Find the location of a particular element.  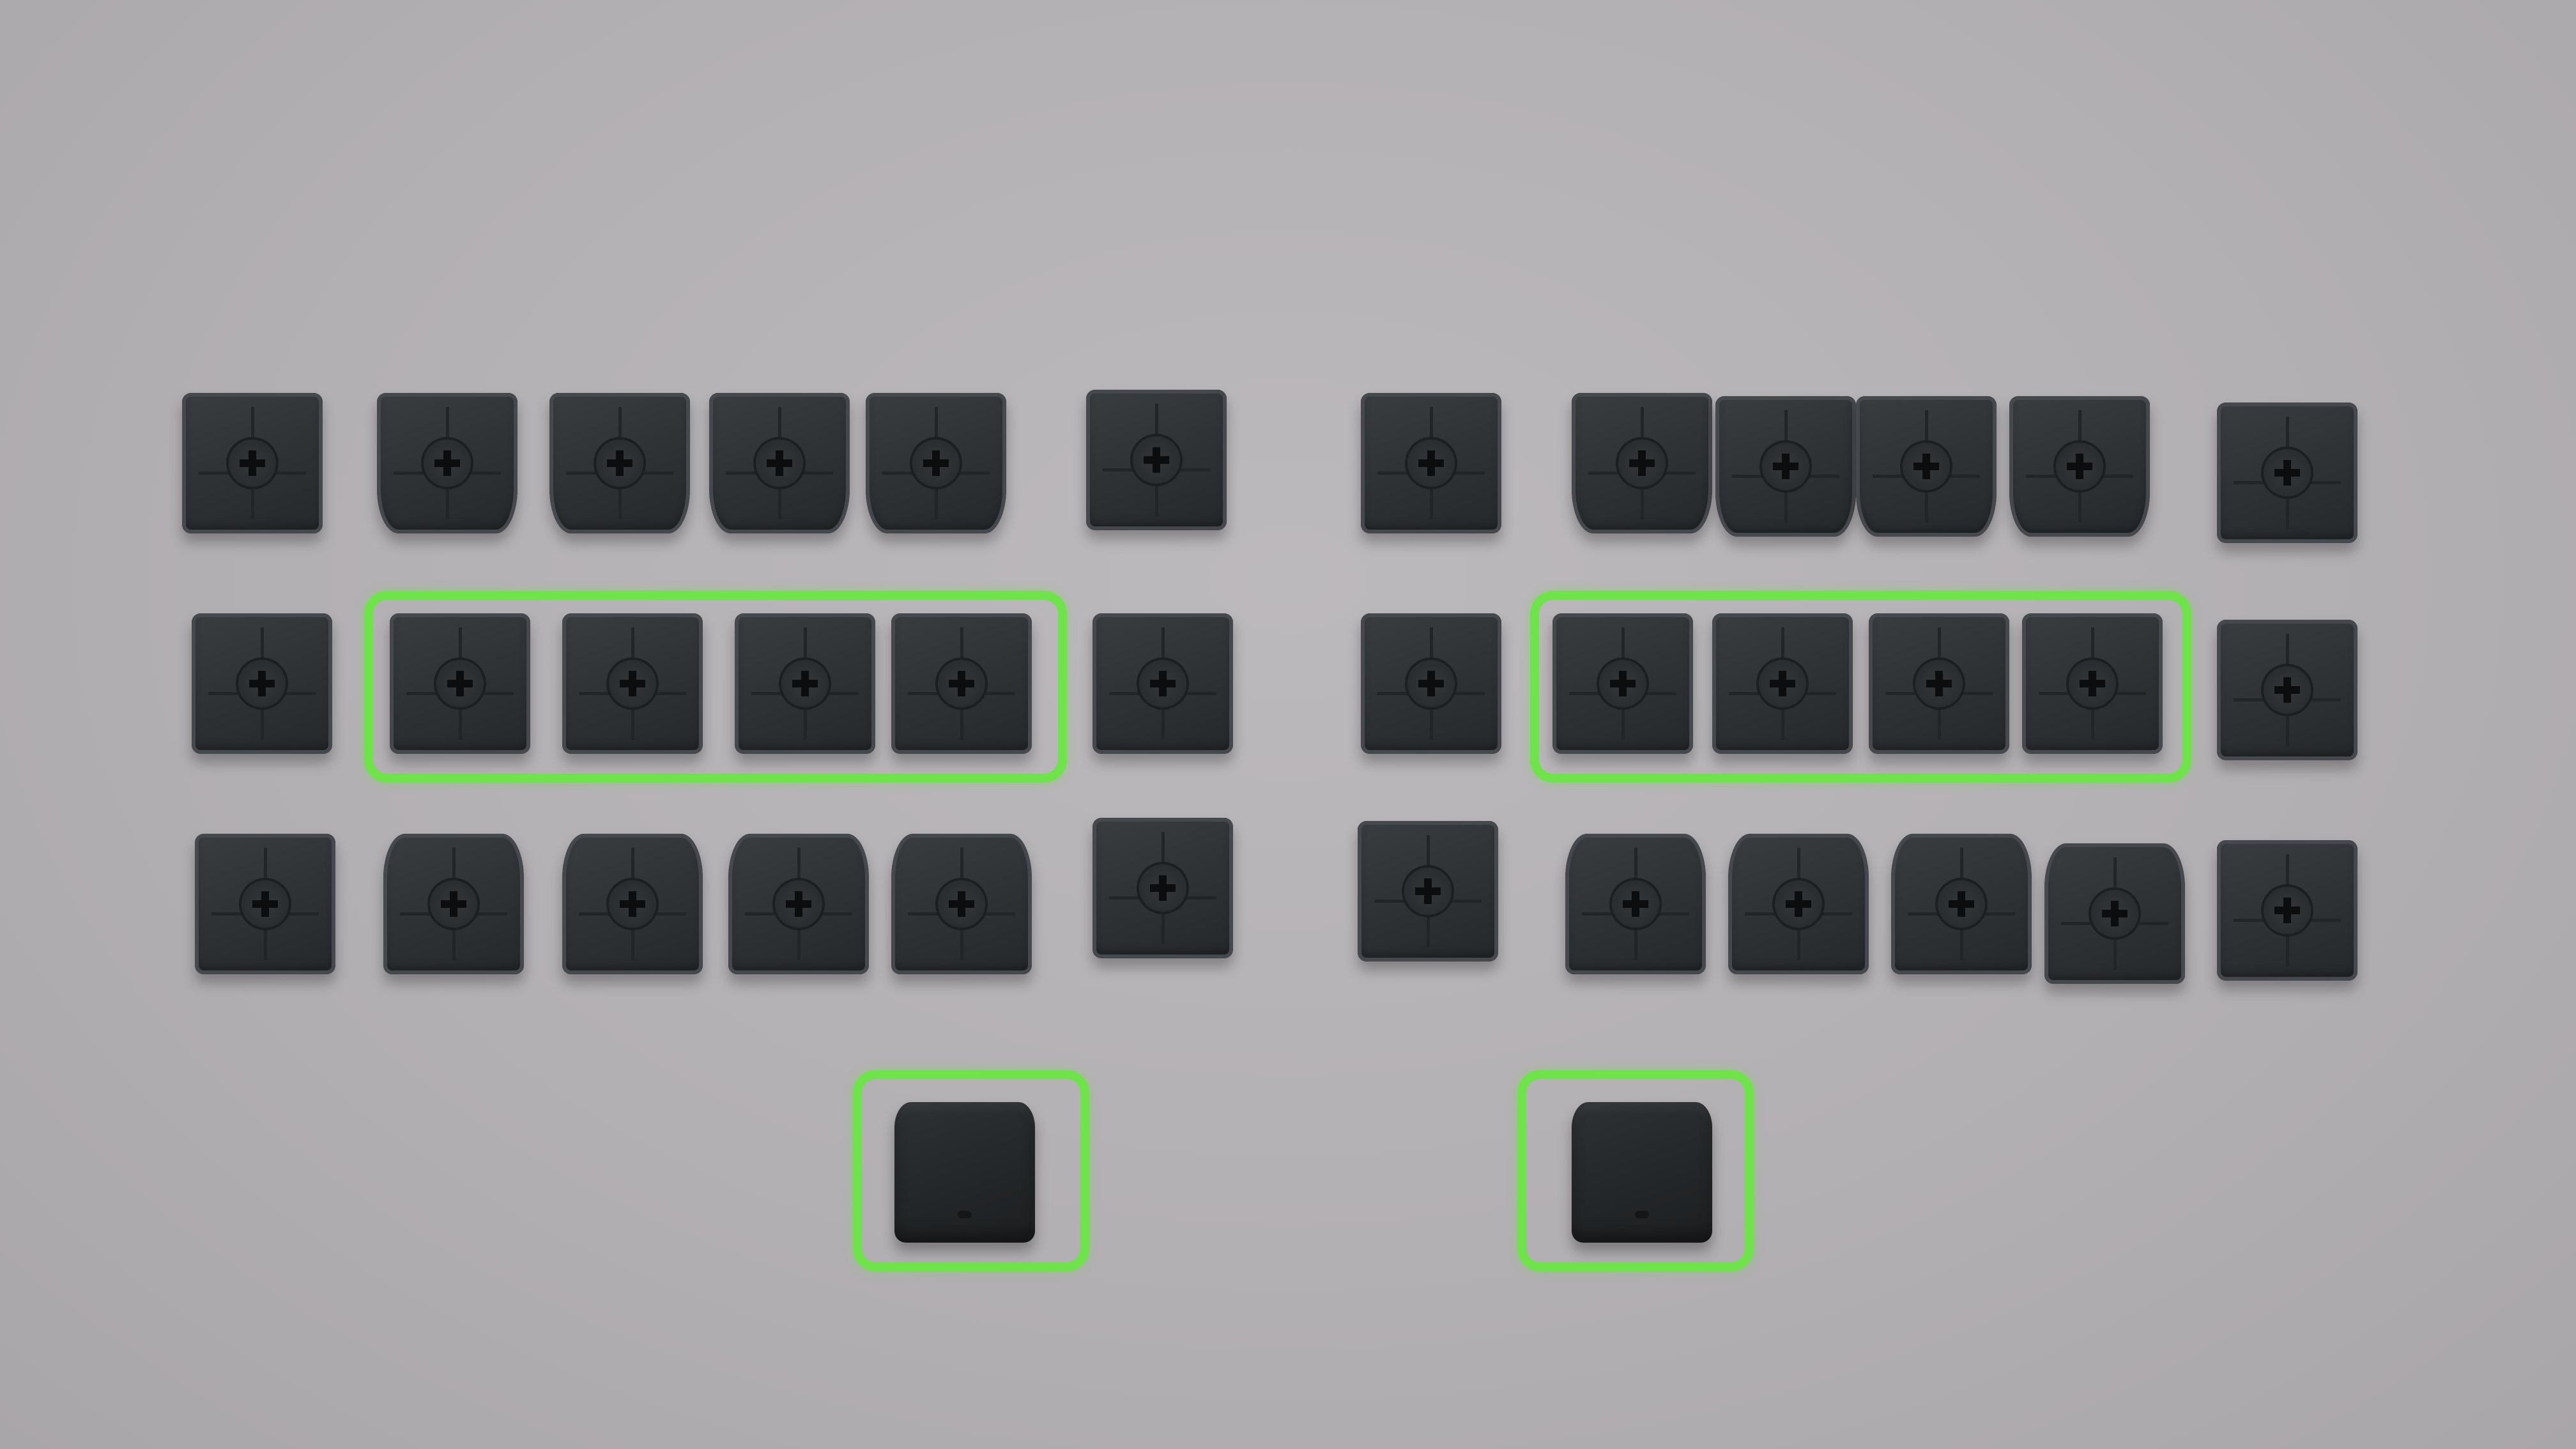

left-thumb-group is located at coordinates (971, 1170).